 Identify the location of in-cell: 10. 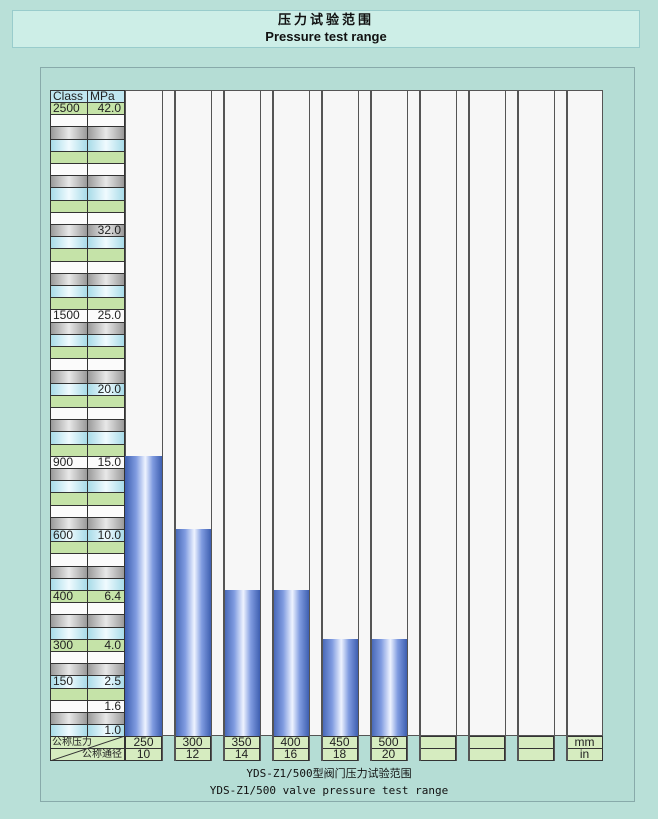
(143, 755).